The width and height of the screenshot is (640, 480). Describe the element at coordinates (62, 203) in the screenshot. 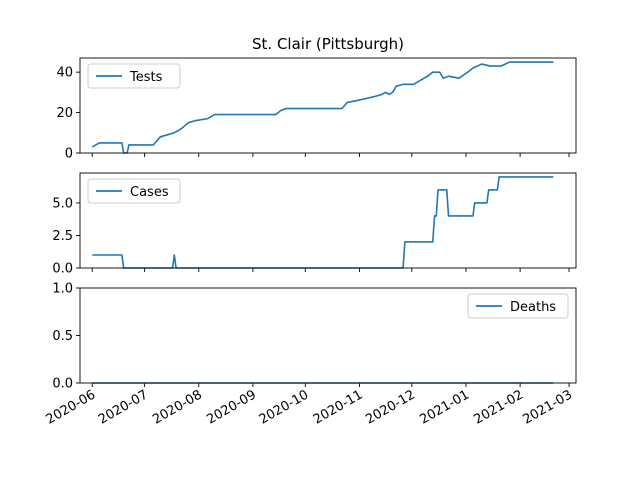

I see `cases-y-tick-label: 5.0` at that location.